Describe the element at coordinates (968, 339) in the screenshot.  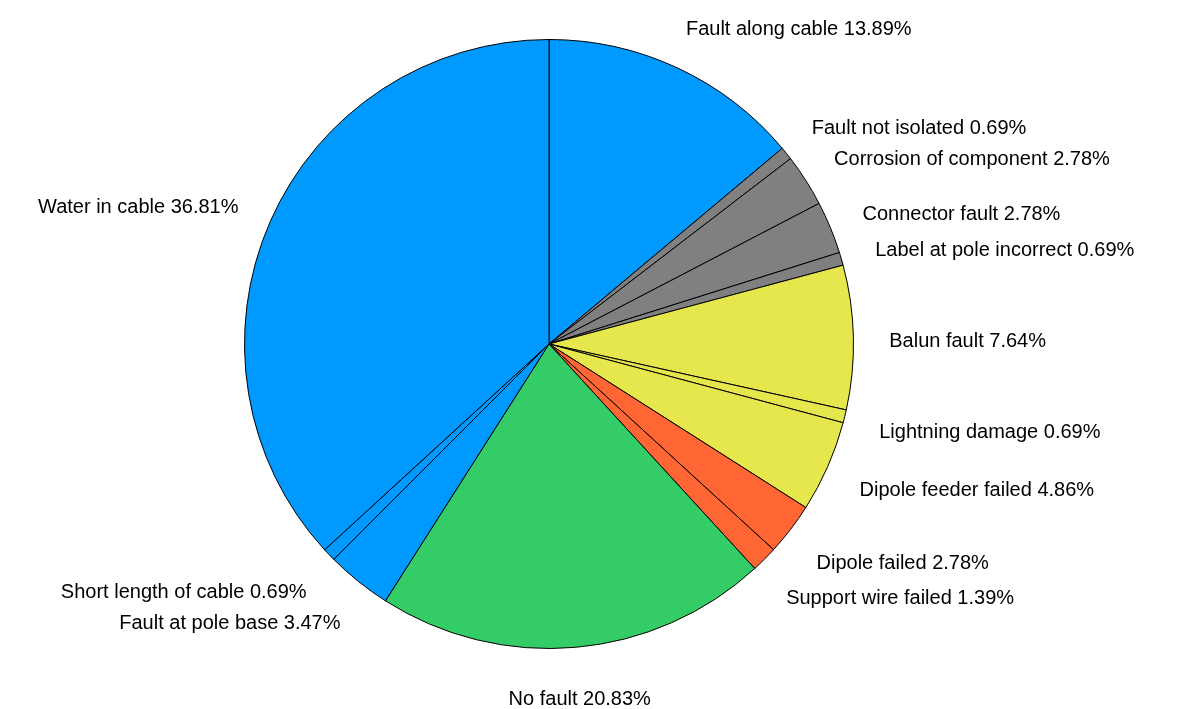
I see `slice-label: Balun fault 7.64%` at that location.